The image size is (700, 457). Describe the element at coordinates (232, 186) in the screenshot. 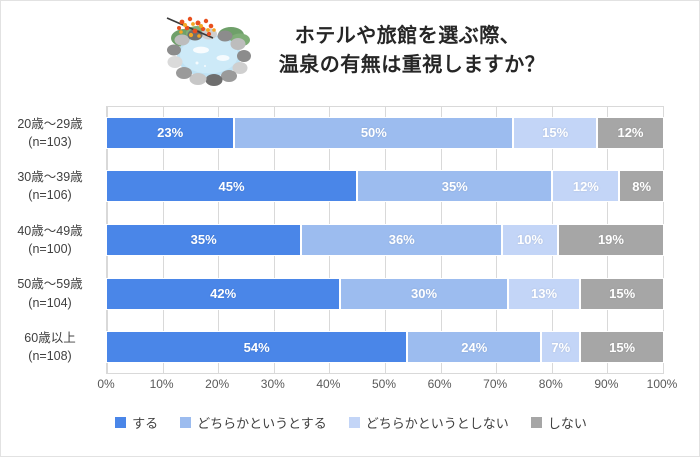

I see `bar-segment: 45%` at that location.